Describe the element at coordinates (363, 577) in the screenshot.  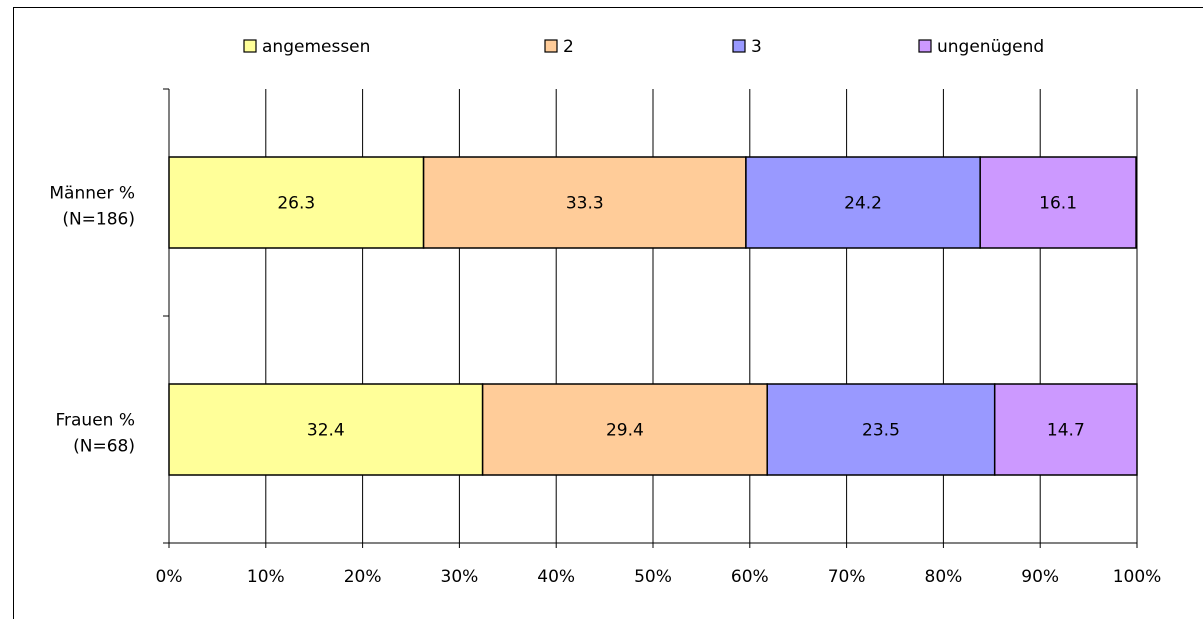
I see `x-tick-label: 20%` at that location.